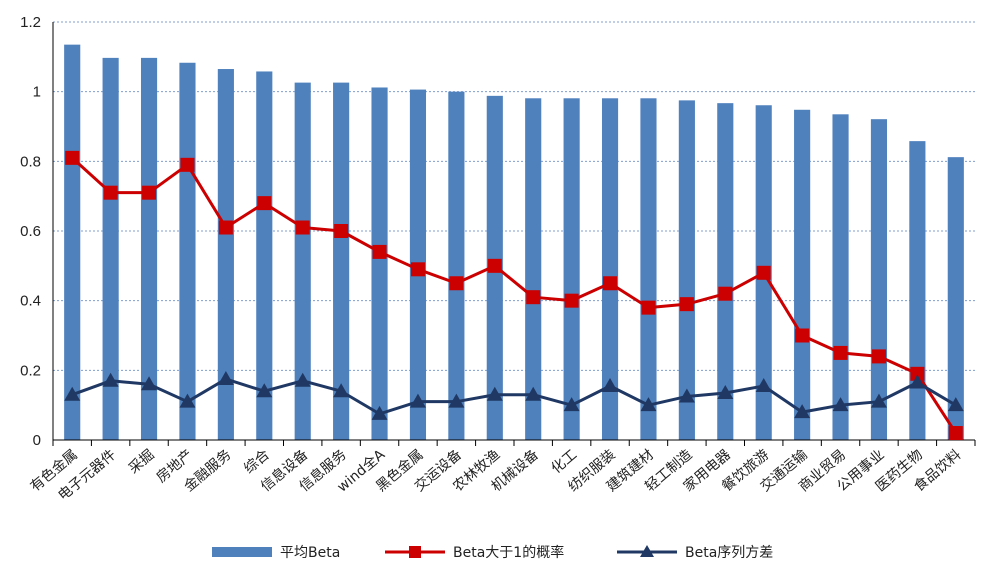 The image size is (981, 573). Describe the element at coordinates (30, 22) in the screenshot. I see `y-tick-label: 1.2` at that location.